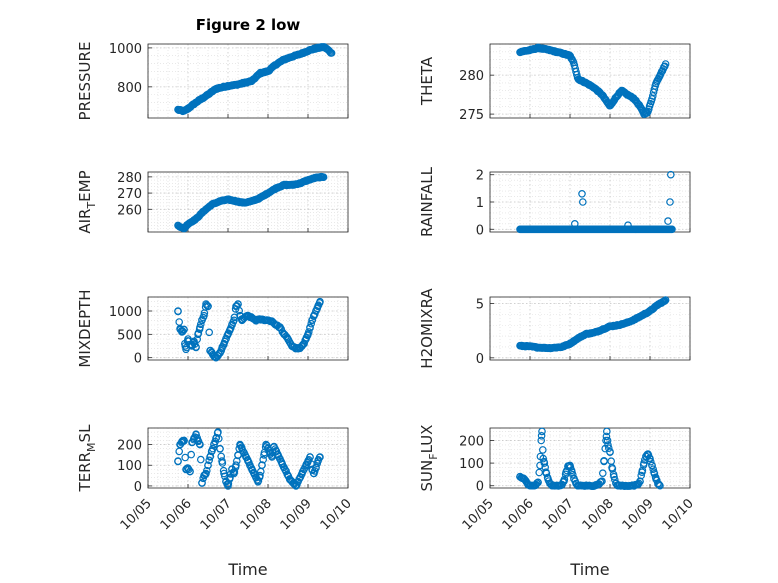 Image resolution: width=778 pixels, height=583 pixels. Describe the element at coordinates (427, 201) in the screenshot. I see `y-axis-label: RAINFALL` at that location.